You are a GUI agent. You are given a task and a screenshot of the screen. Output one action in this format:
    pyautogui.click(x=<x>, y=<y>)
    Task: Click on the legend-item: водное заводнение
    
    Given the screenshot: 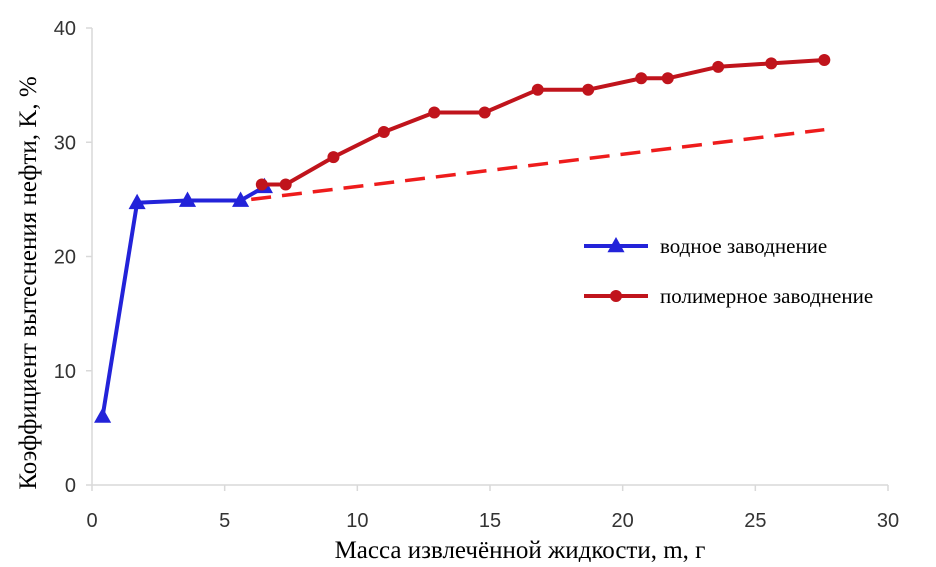 What is the action you would take?
    pyautogui.click(x=705, y=246)
    